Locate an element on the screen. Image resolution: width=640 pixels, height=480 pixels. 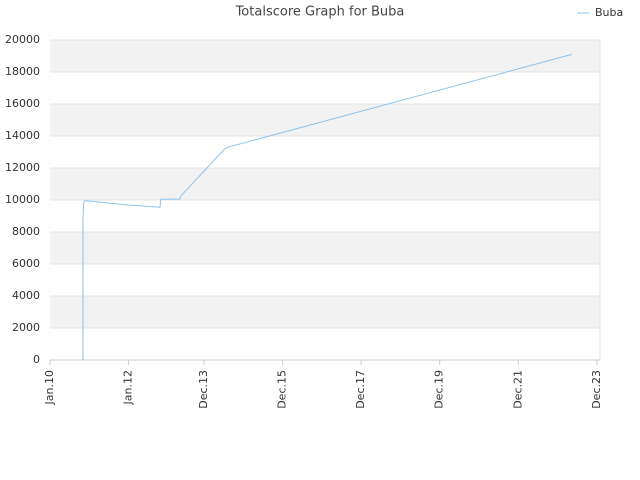
y-tick-label: 2000 is located at coordinates (26, 327).